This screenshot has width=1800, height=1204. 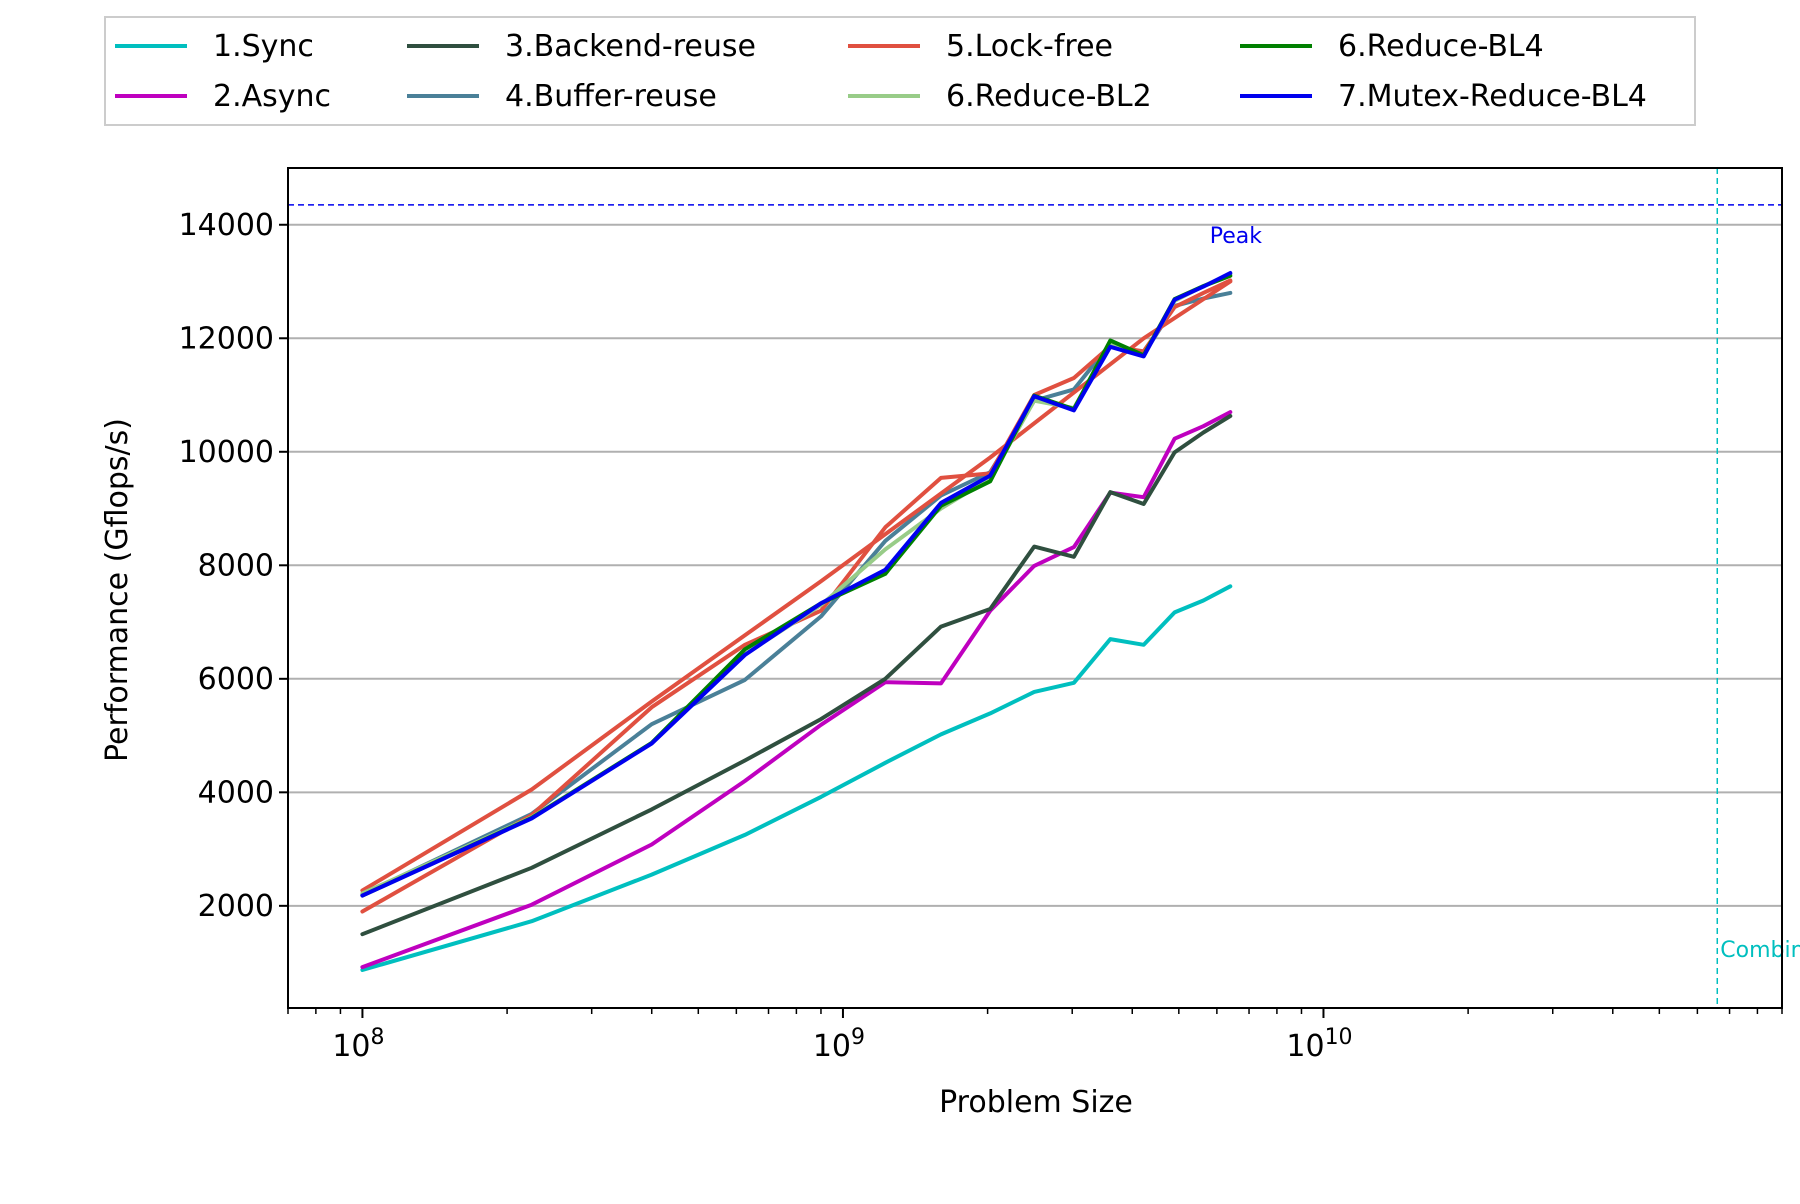 What do you see at coordinates (1441, 46) in the screenshot?
I see `legend-label-6-reduce-bl4: 6.Reduce-BL4` at bounding box center [1441, 46].